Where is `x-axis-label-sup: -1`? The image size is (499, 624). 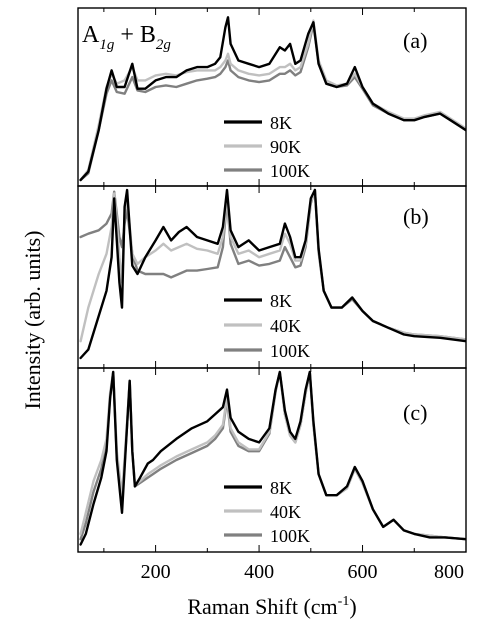 x-axis-label-sup: -1 is located at coordinates (344, 601).